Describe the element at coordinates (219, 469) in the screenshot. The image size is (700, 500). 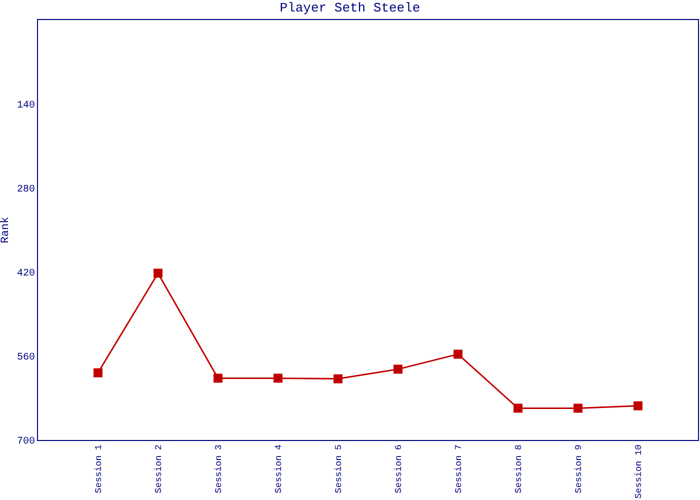
I see `x-tick-label: Session 3` at that location.